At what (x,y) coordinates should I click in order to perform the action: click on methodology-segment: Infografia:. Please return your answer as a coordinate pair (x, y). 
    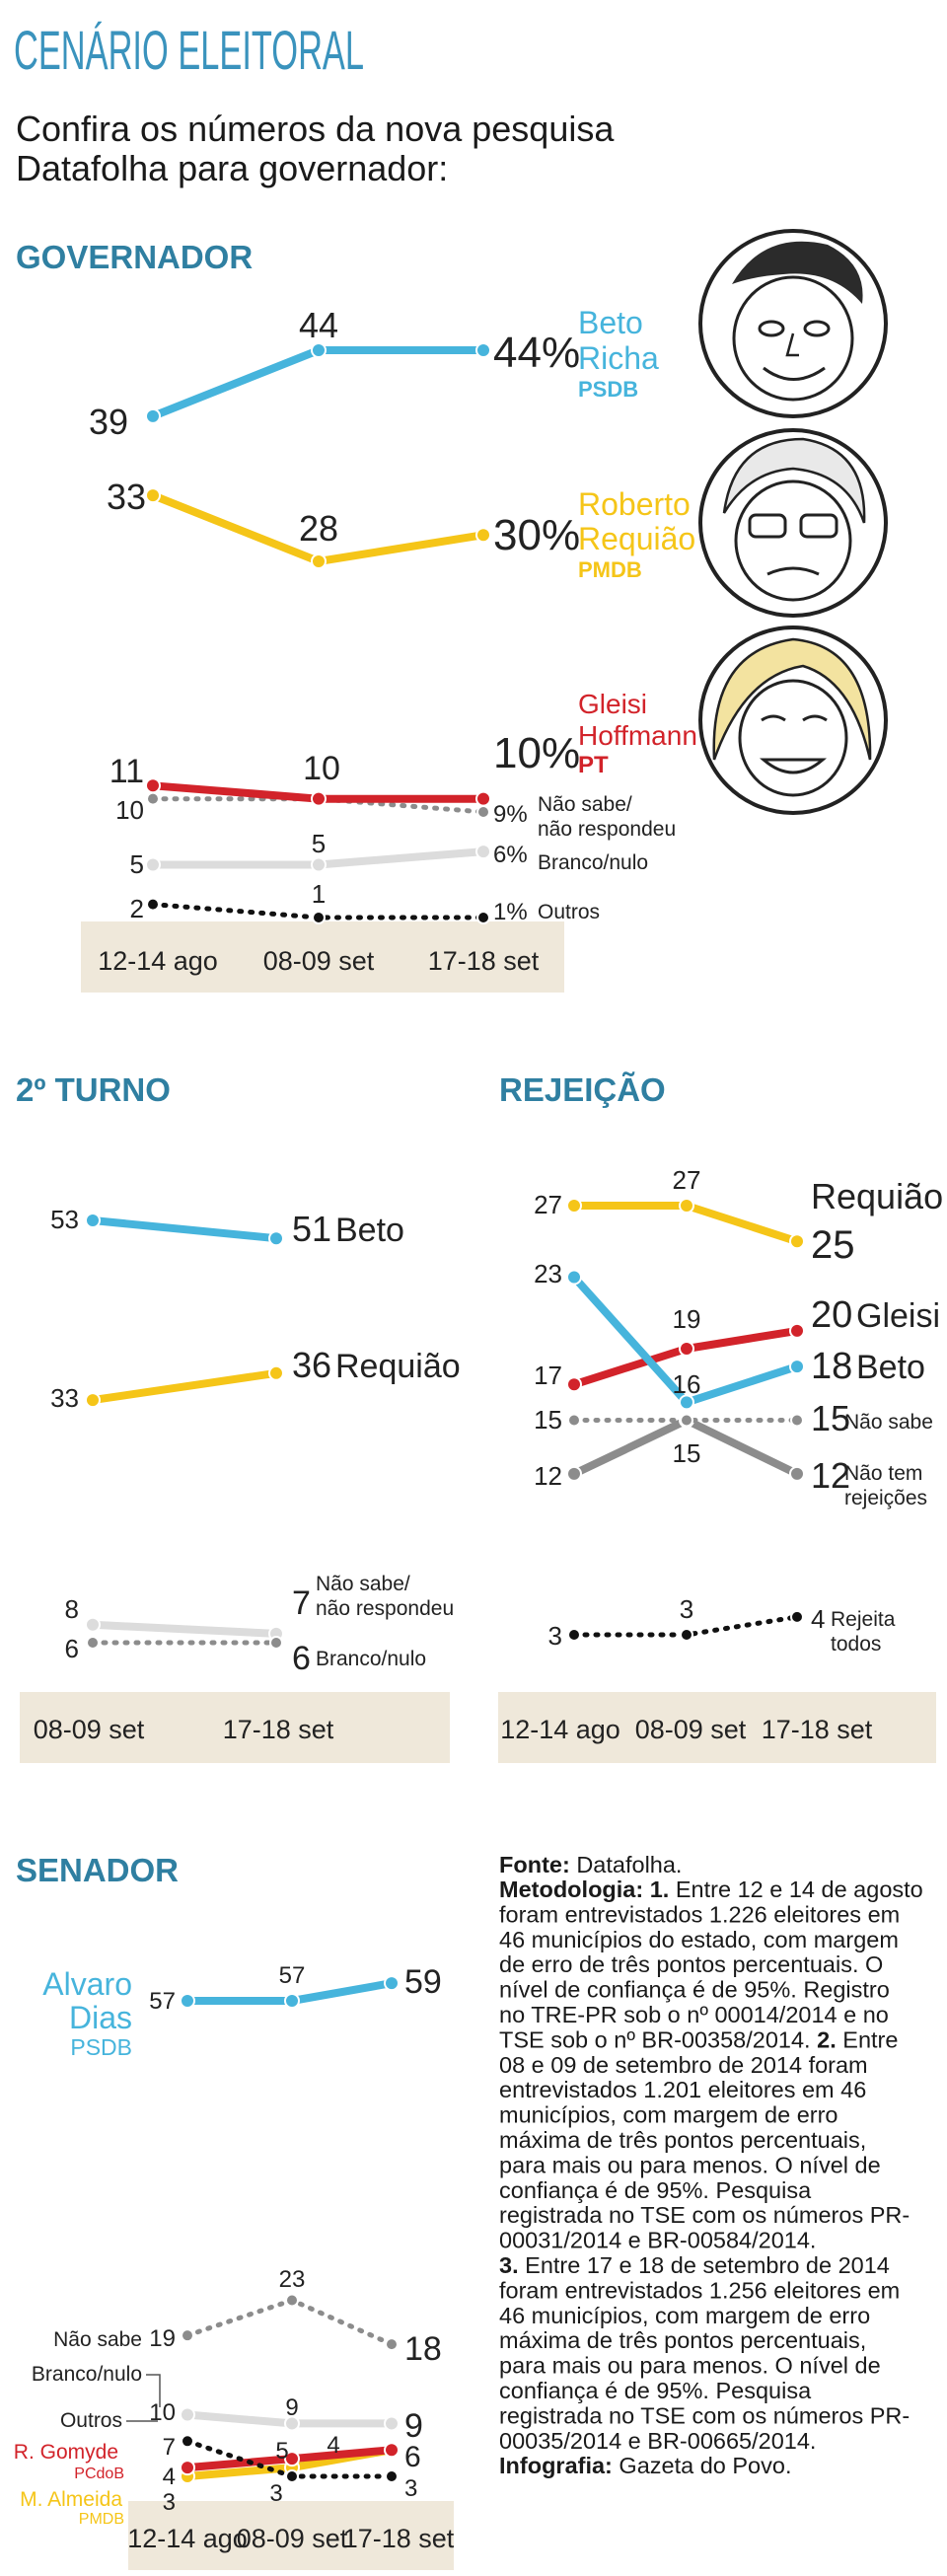
    Looking at the image, I should click on (556, 2465).